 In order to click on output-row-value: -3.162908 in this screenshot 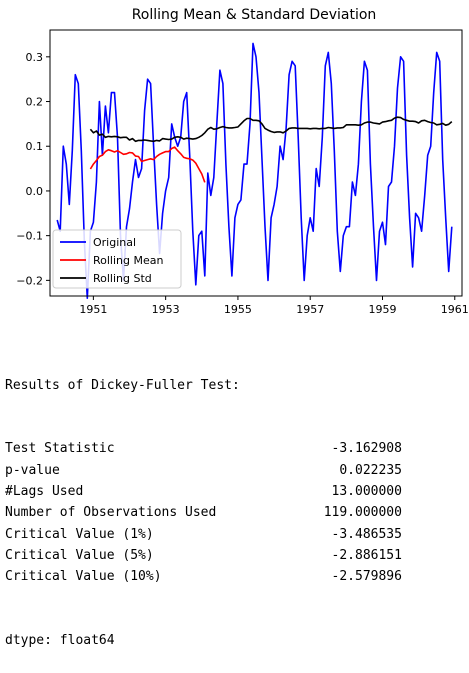, I will do `click(366, 449)`.